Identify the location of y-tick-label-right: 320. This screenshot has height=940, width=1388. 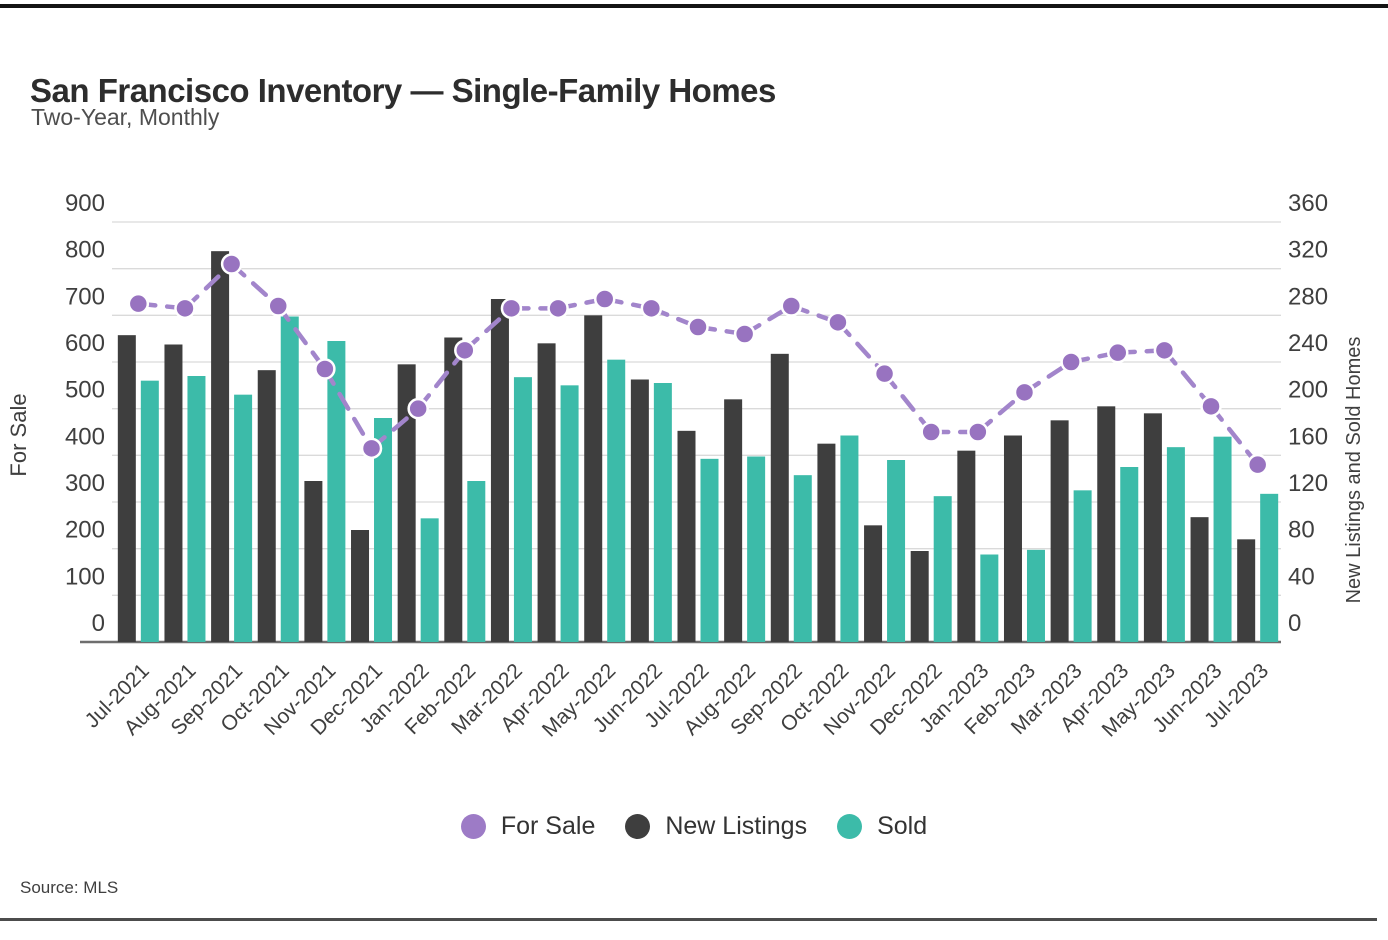
(1308, 250).